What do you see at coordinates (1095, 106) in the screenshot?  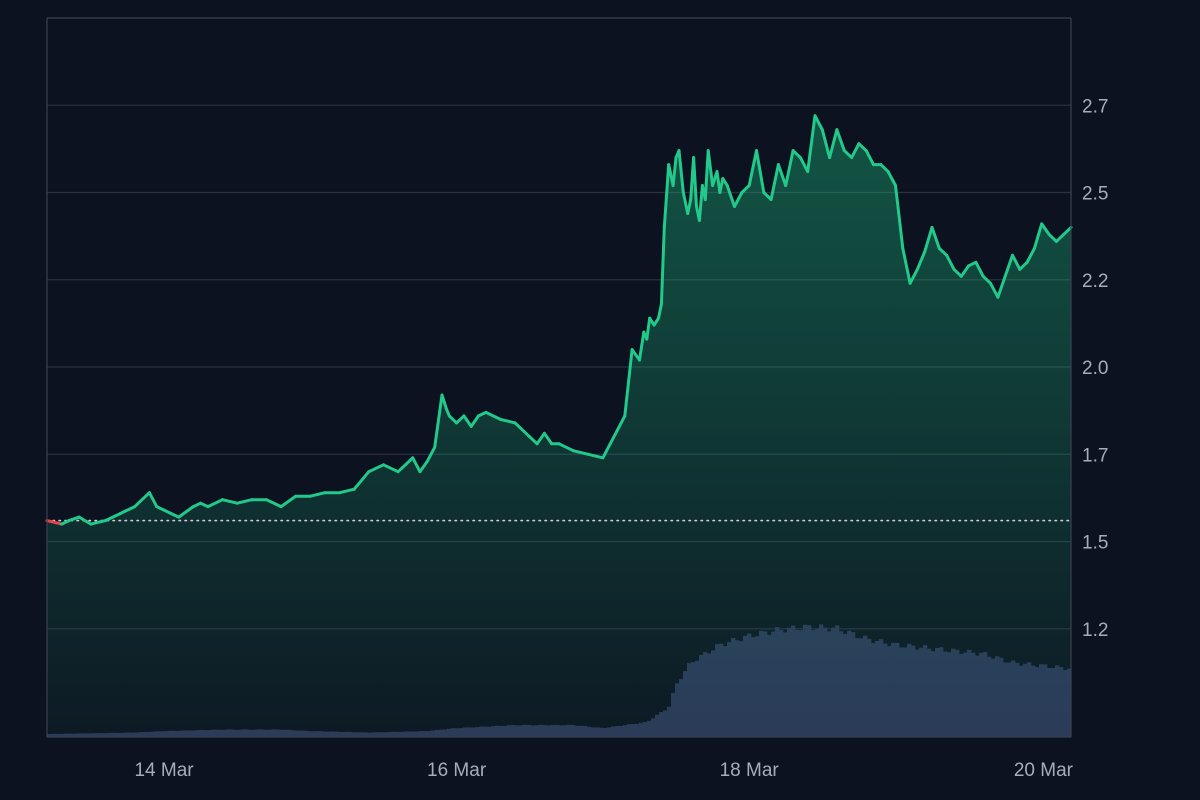 I see `y-tick-label: 2.7` at bounding box center [1095, 106].